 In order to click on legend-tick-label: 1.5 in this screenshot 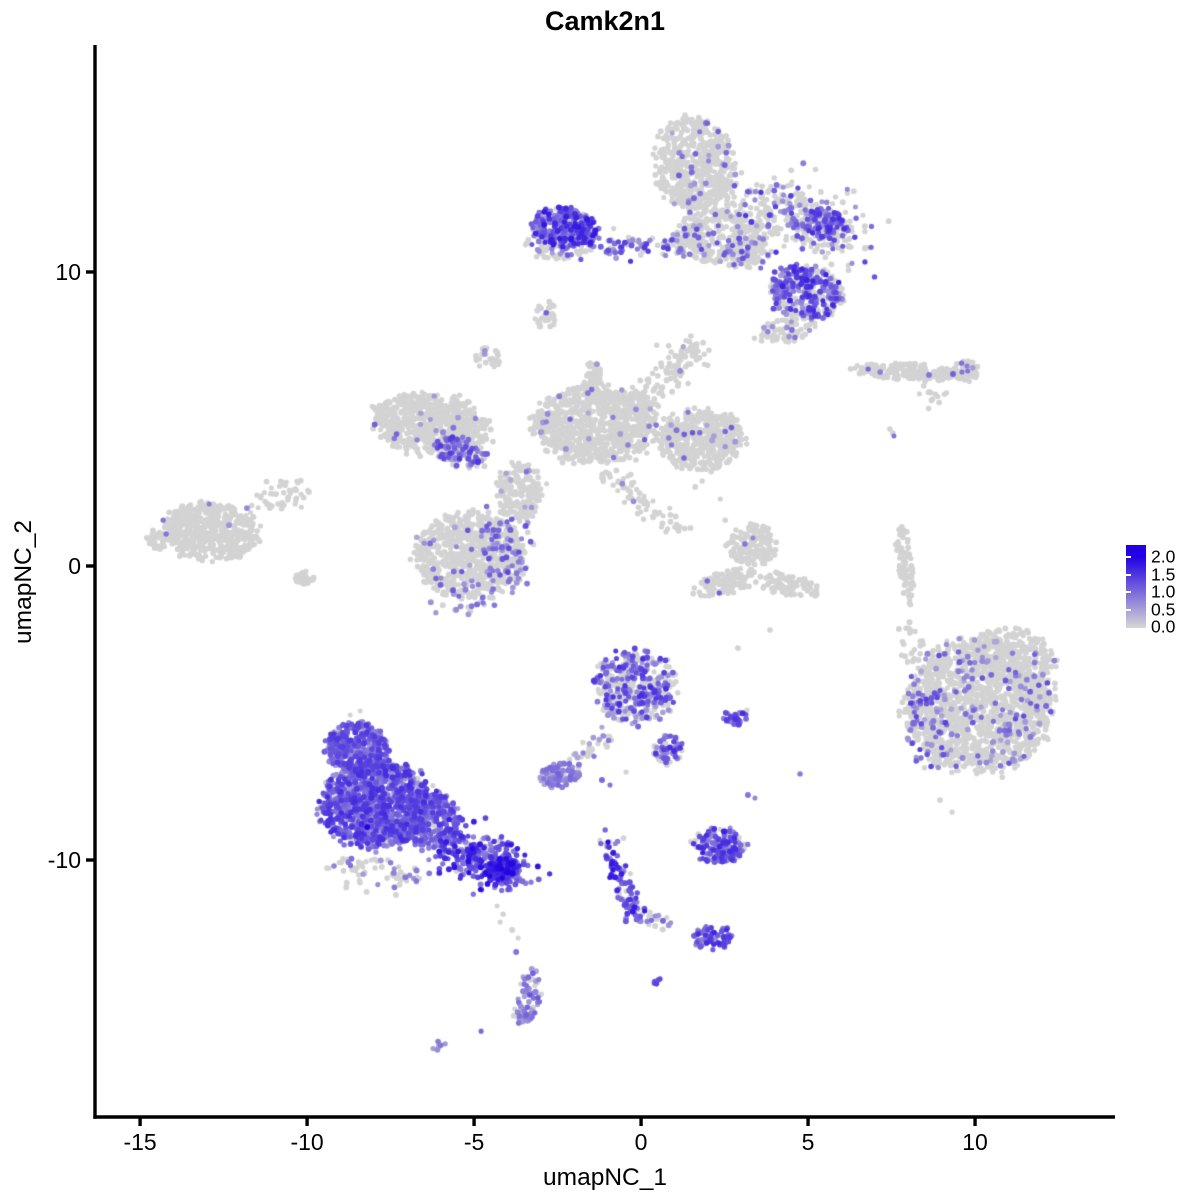, I will do `click(1163, 573)`.